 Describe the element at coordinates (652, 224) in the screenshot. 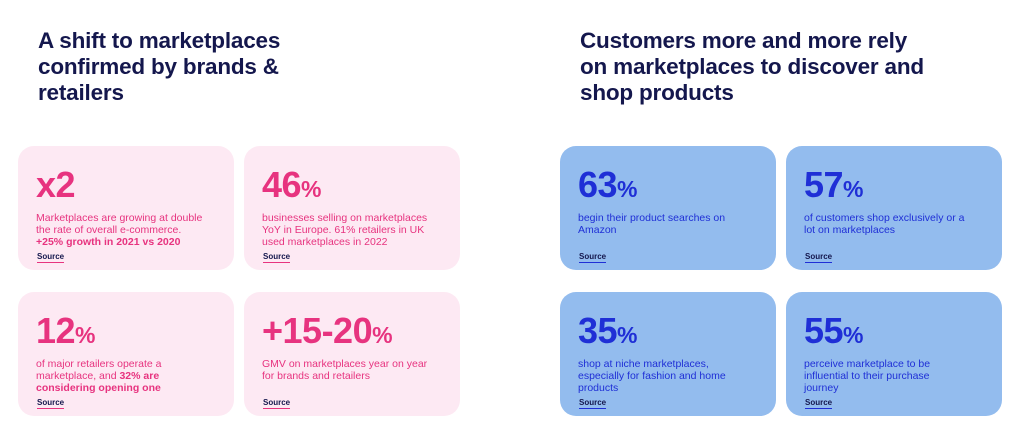

I see `stat-description: begin their product searches on Amazon` at that location.